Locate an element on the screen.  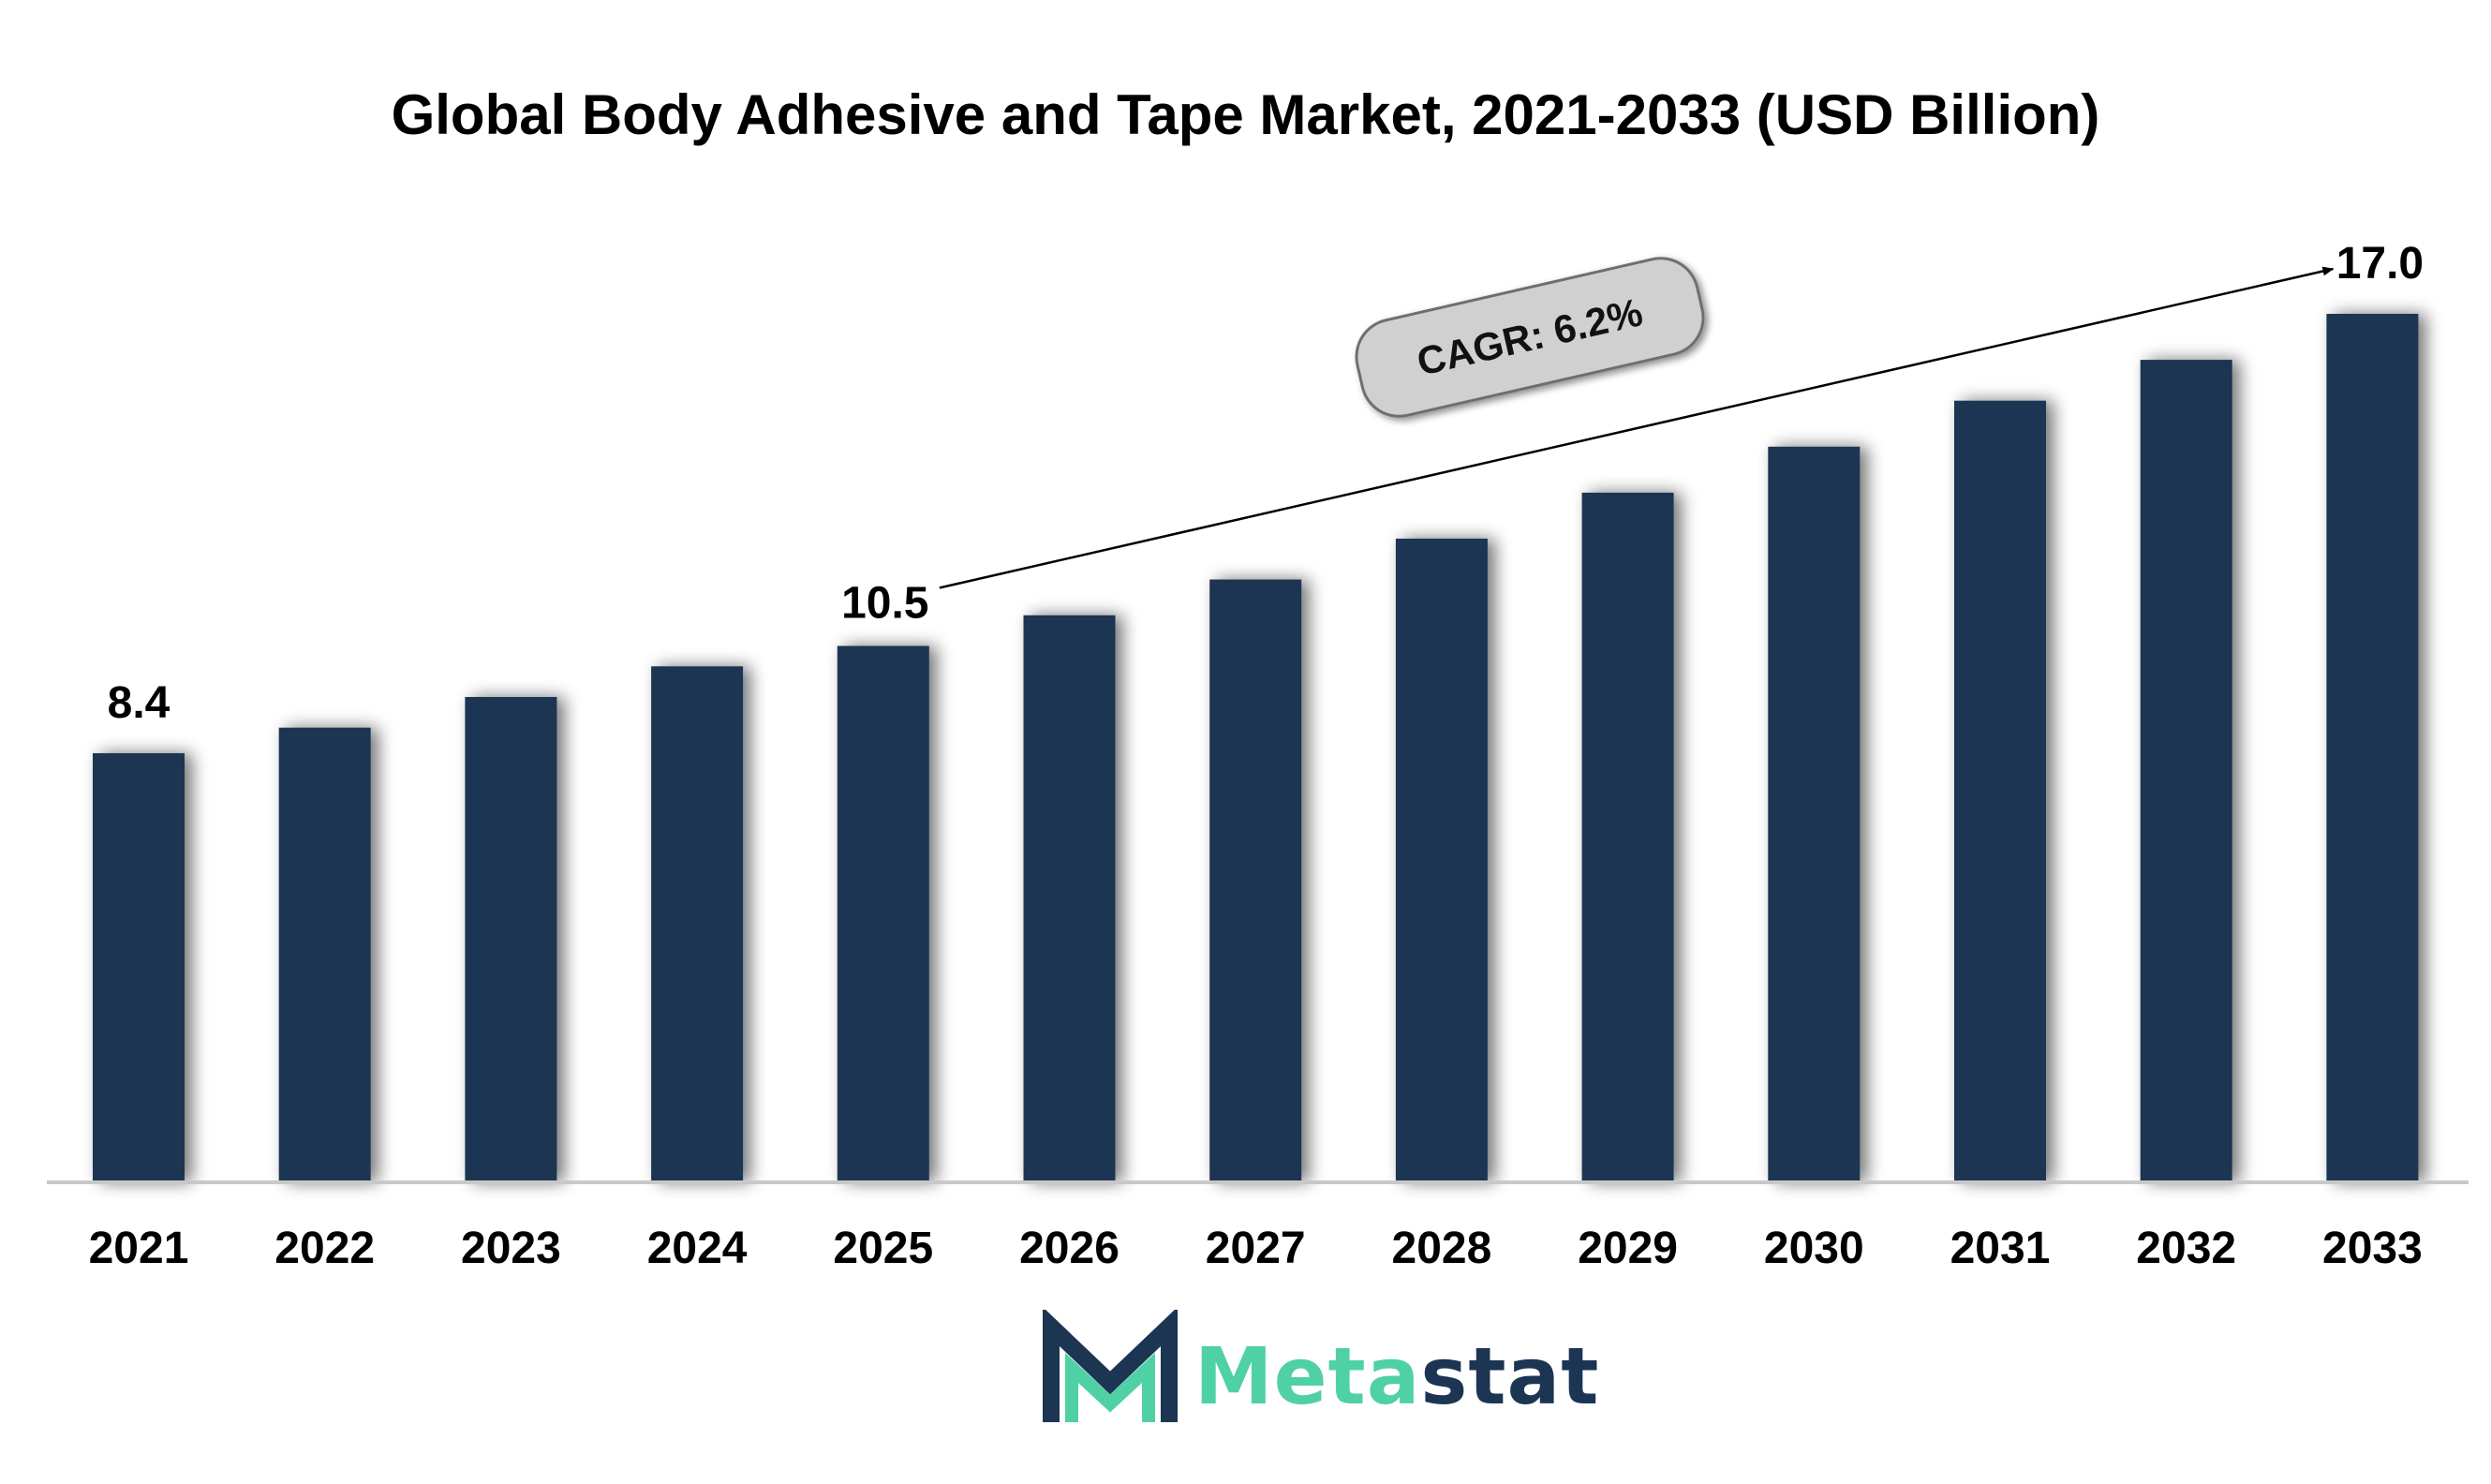
metastat-logo: Metastat is located at coordinates (1319, 1371).